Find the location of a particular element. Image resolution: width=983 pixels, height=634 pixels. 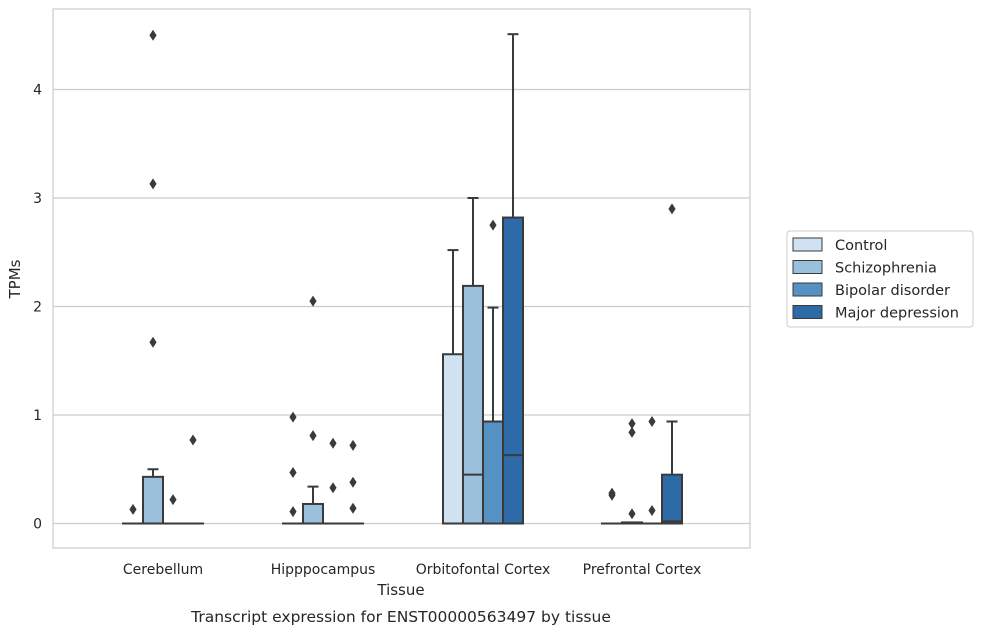

legend-label: Major depression is located at coordinates (897, 314).